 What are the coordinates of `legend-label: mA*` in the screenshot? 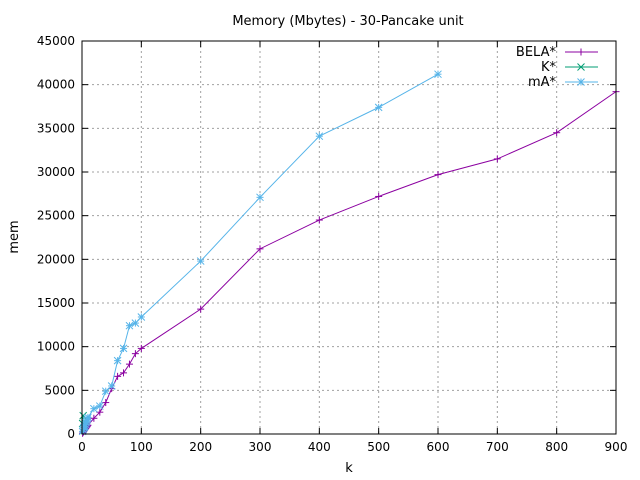 It's located at (542, 82).